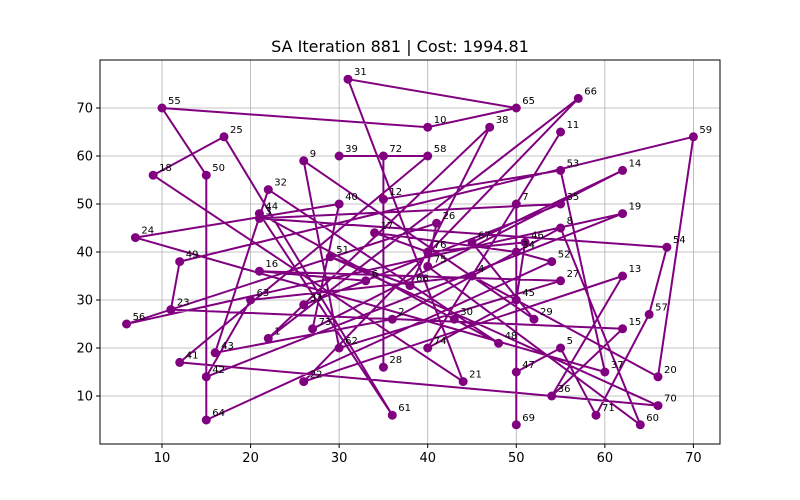  What do you see at coordinates (516, 458) in the screenshot?
I see `x-tick-label: 50` at bounding box center [516, 458].